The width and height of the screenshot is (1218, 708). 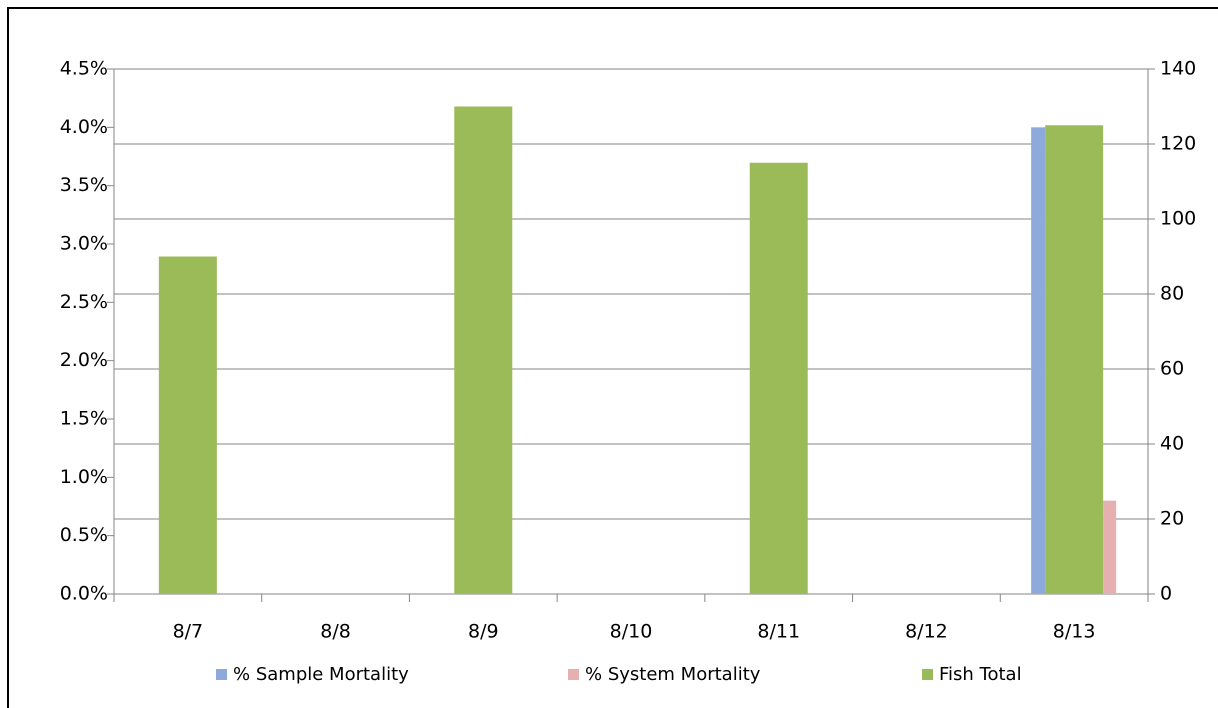 What do you see at coordinates (631, 632) in the screenshot?
I see `x-tick-label: 8/10` at bounding box center [631, 632].